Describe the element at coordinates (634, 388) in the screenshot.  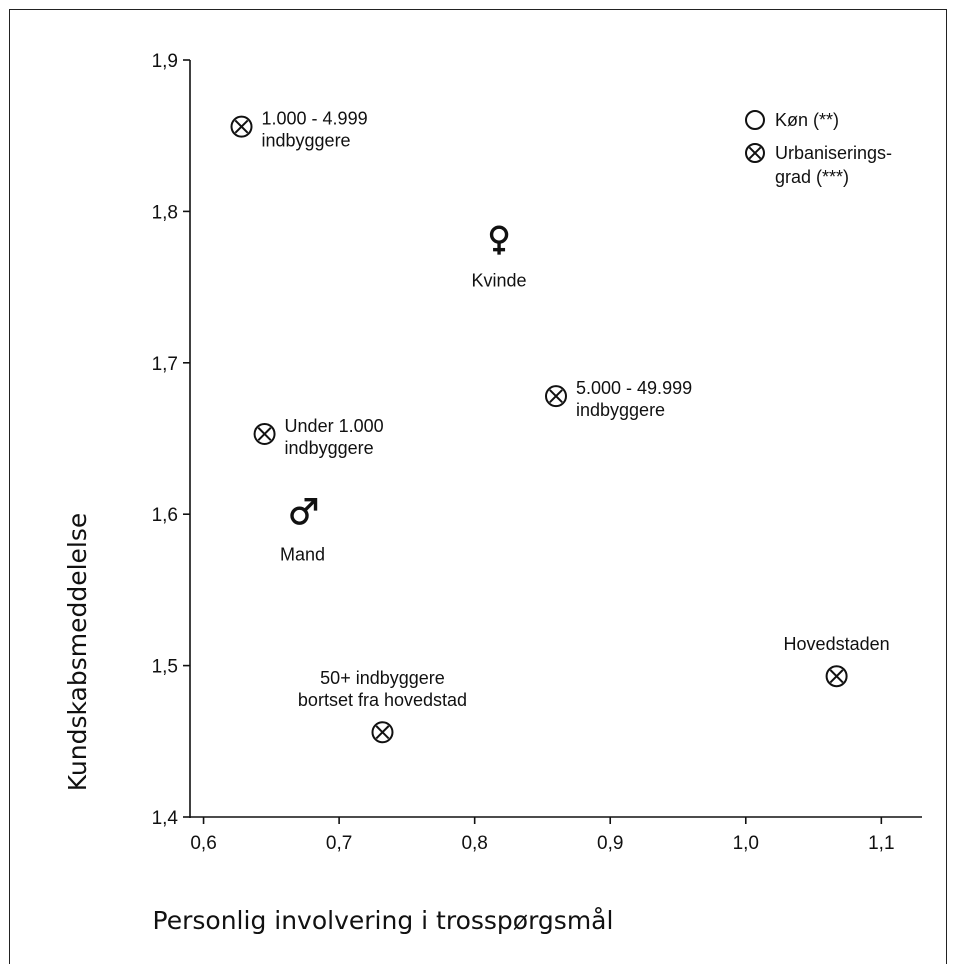
I see `data-label: 5.000 - 49.999` at that location.